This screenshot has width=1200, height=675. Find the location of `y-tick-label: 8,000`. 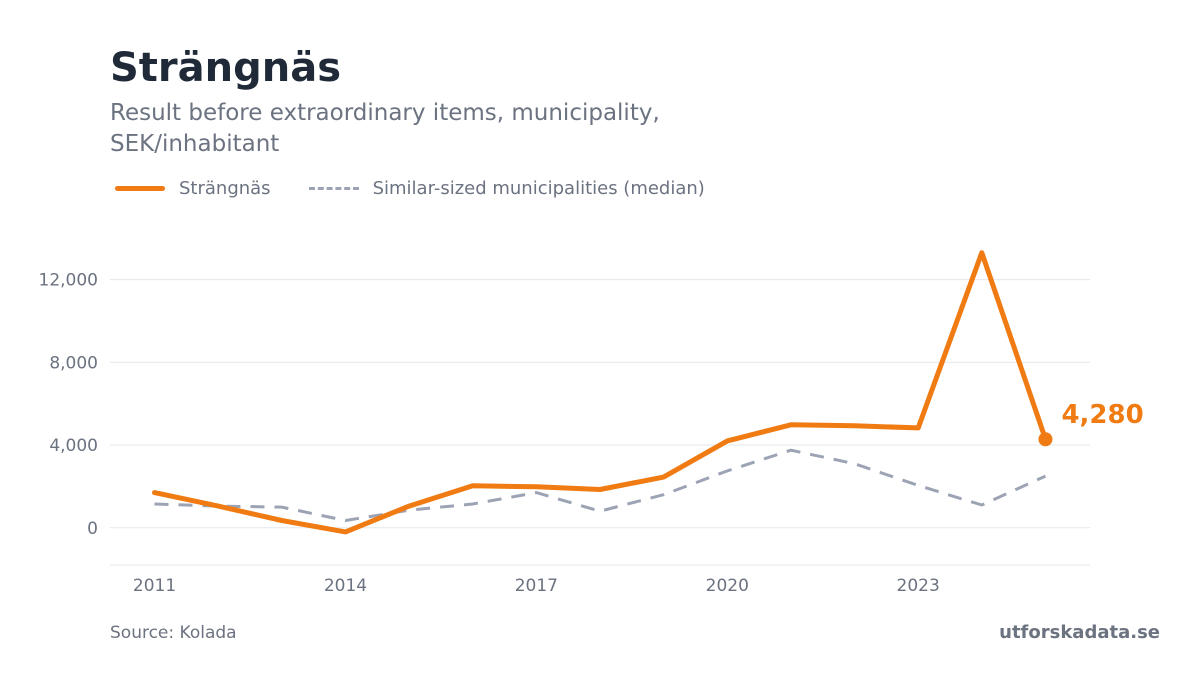

y-tick-label: 8,000 is located at coordinates (73, 363).